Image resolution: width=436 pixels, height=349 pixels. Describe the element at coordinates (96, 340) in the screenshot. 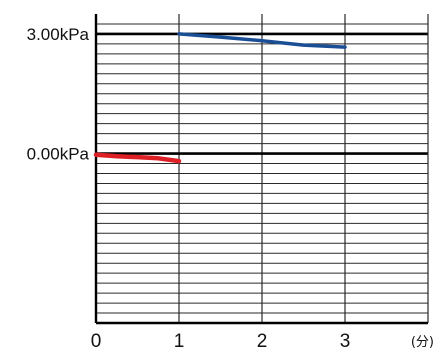

I see `x-tick-label: 0` at that location.